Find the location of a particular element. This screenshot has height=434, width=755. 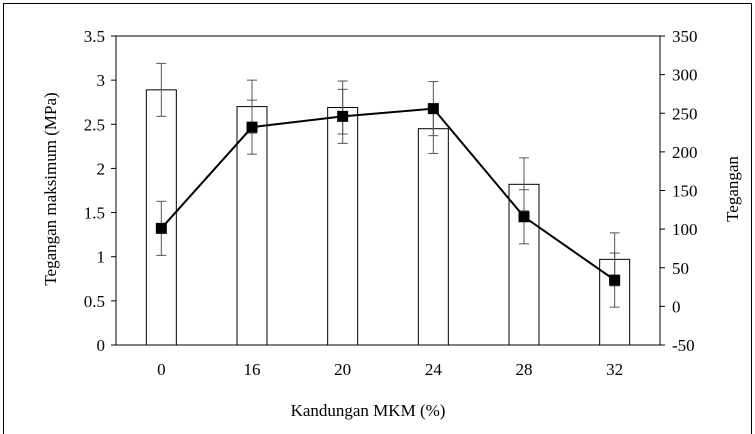

y2-tick-label: 200 is located at coordinates (685, 152).